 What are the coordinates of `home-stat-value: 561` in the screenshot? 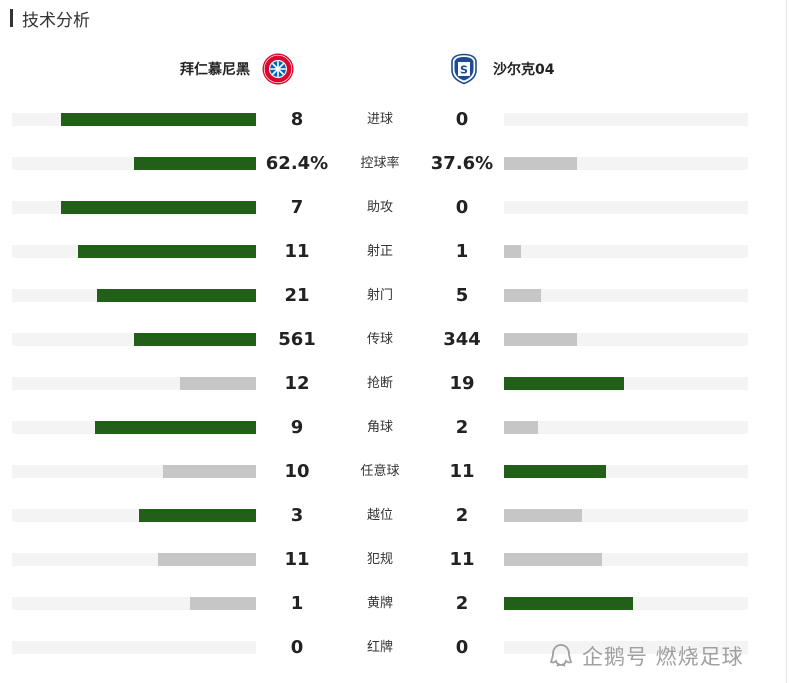 It's located at (297, 339).